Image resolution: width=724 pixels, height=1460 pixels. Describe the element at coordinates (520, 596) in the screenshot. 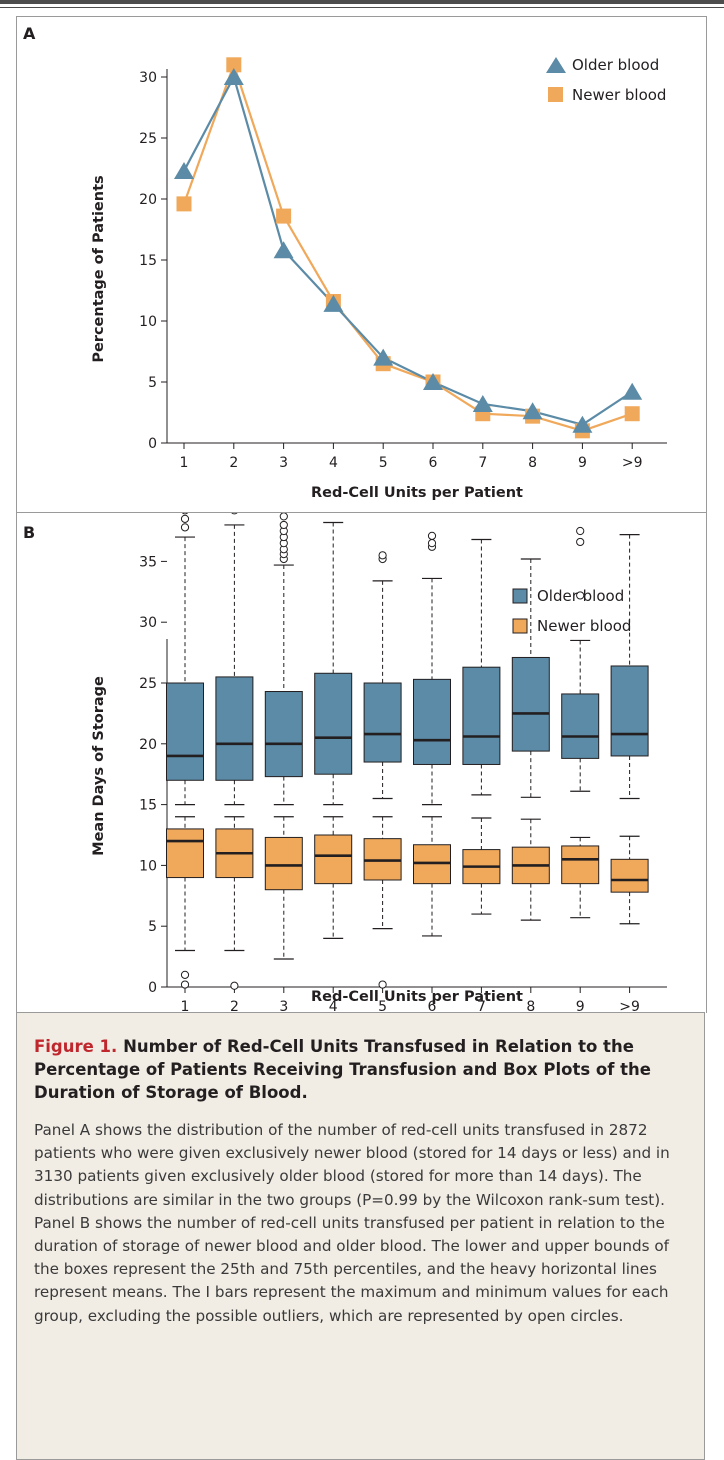

I see `legend-older-swatch-icon` at that location.